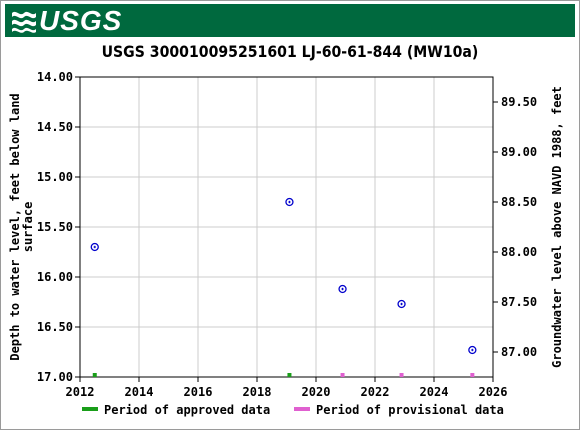  Describe the element at coordinates (187, 410) in the screenshot. I see `legend-label: Period of approved data` at that location.